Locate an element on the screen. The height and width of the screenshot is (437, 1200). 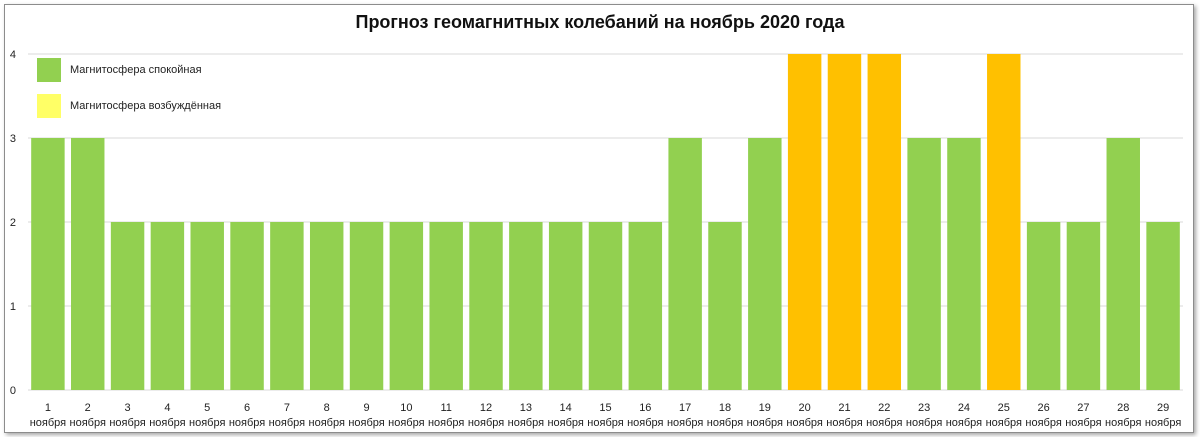
x-tick-day: 25 is located at coordinates (1004, 408).